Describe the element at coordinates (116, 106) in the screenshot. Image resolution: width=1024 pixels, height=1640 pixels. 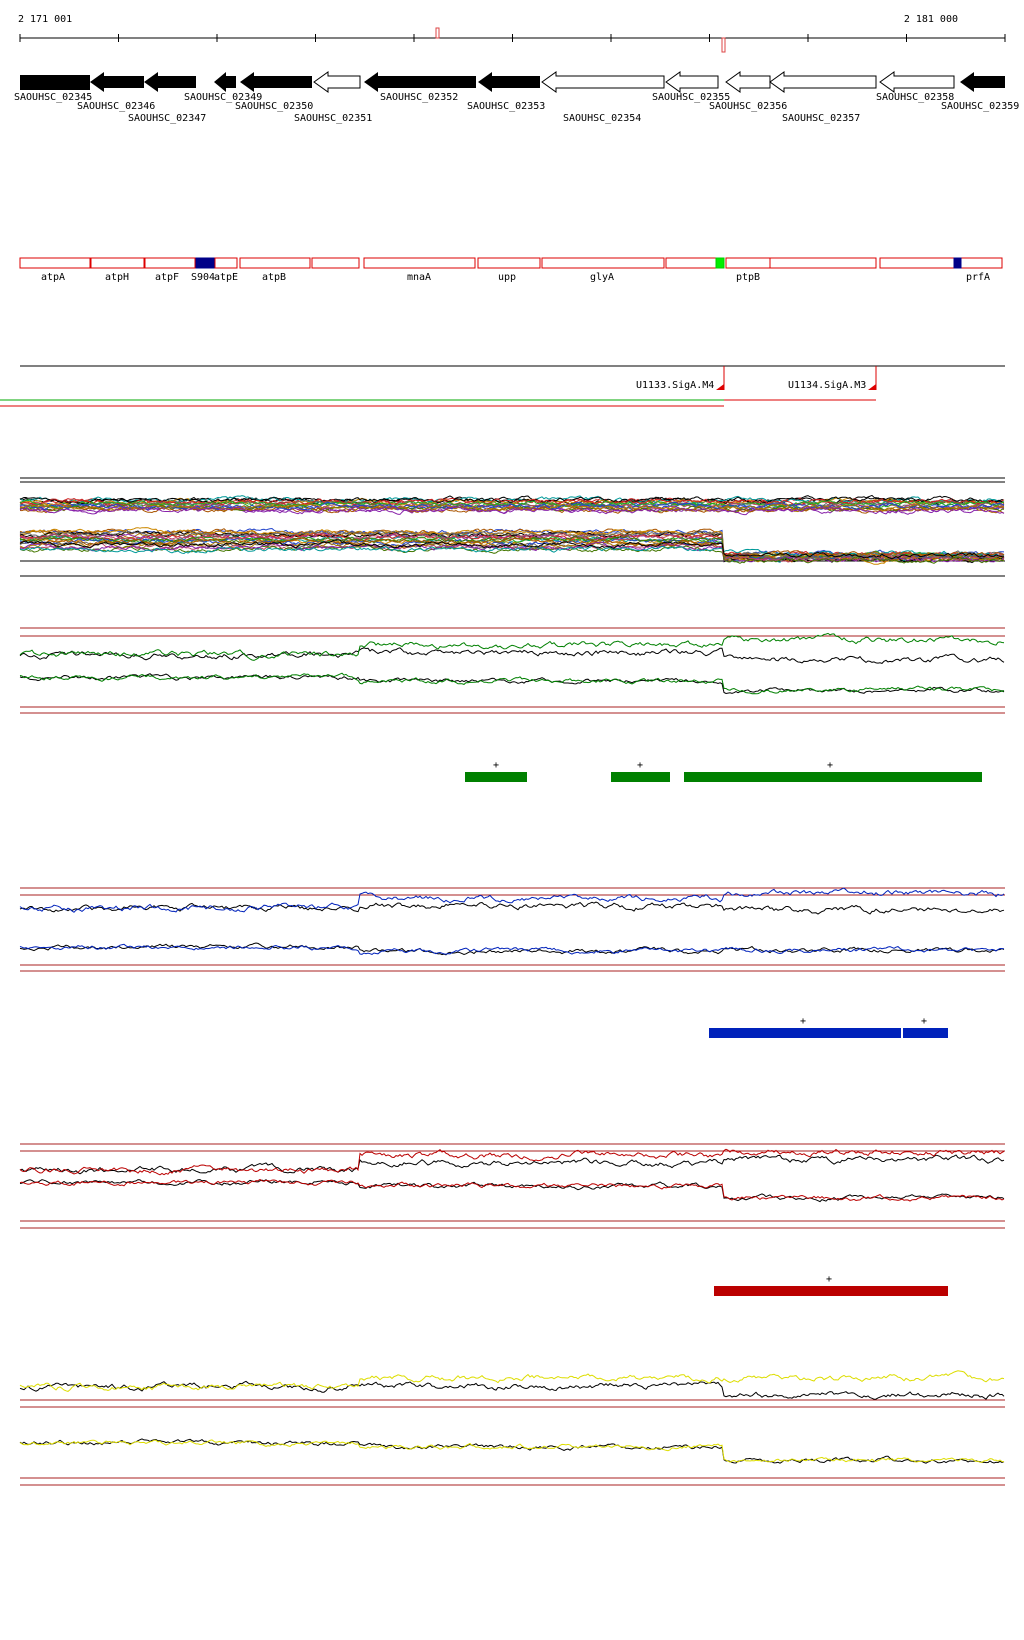
I see `gene-label: SAOUHSC_02346` at that location.